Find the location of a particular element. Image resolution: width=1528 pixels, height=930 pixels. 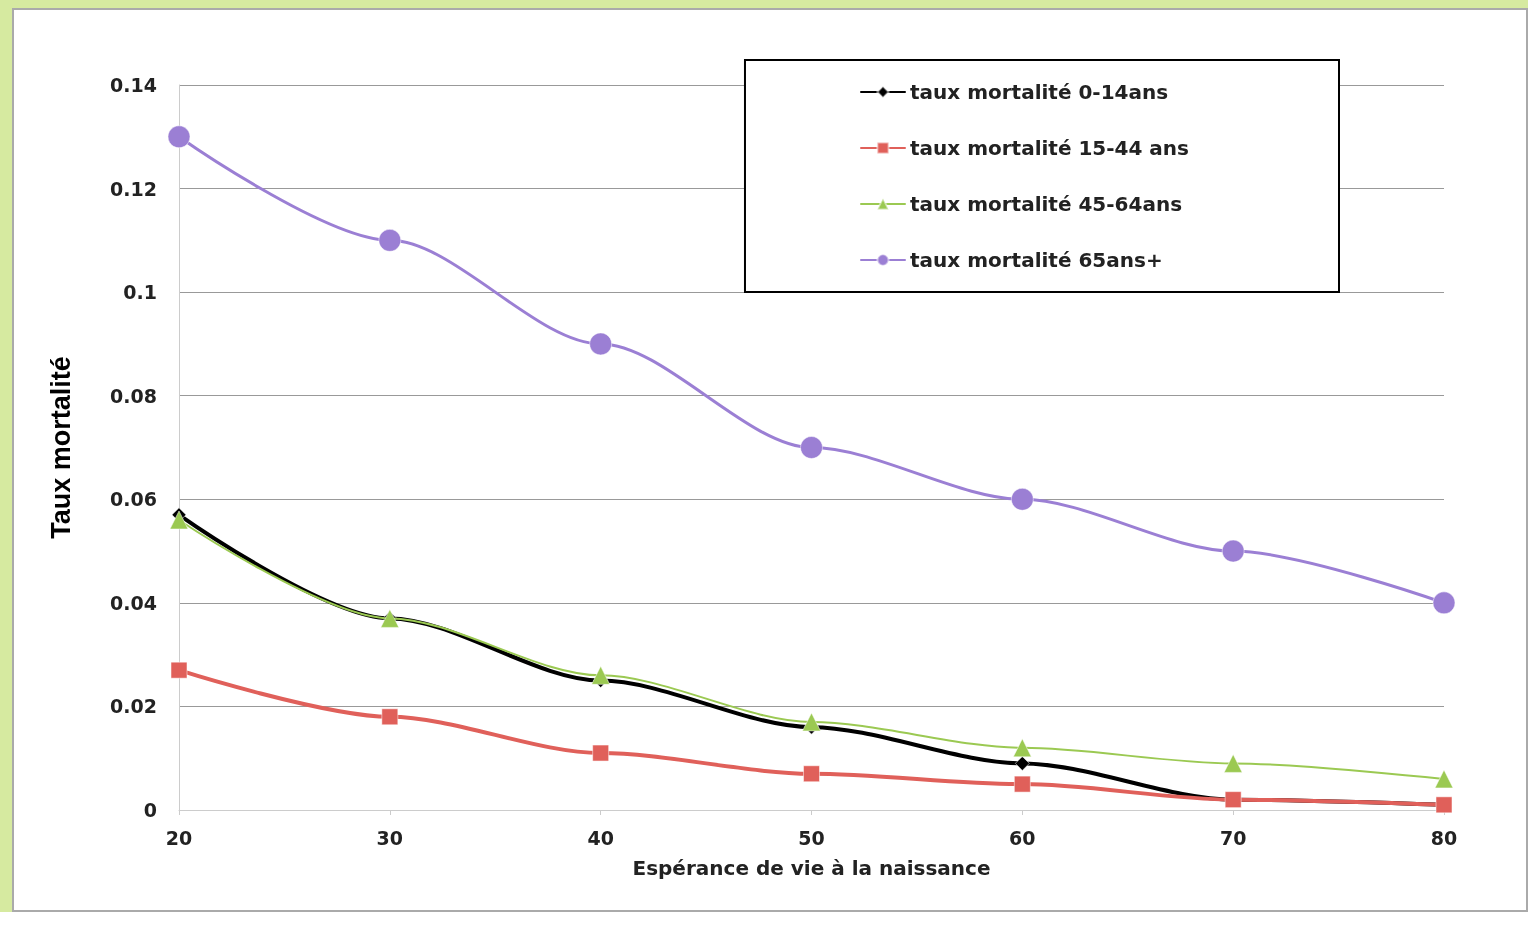

y-axis-title: Taux mortalité is located at coordinates (60, 447).